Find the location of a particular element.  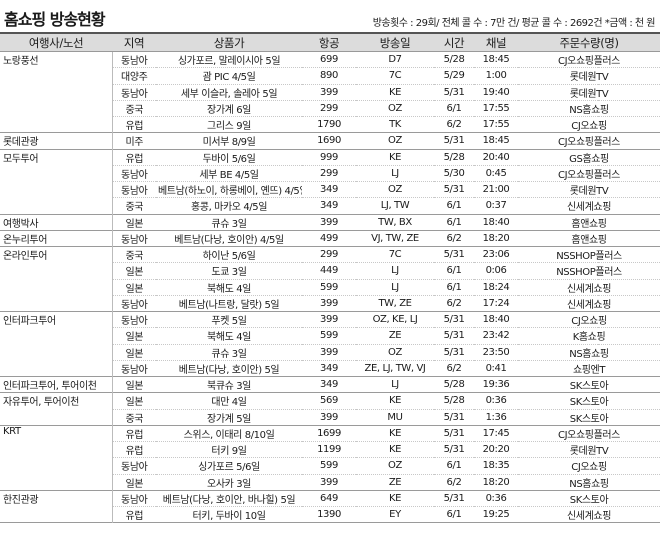

cell-channel: 롯데원TV is located at coordinates (589, 450).